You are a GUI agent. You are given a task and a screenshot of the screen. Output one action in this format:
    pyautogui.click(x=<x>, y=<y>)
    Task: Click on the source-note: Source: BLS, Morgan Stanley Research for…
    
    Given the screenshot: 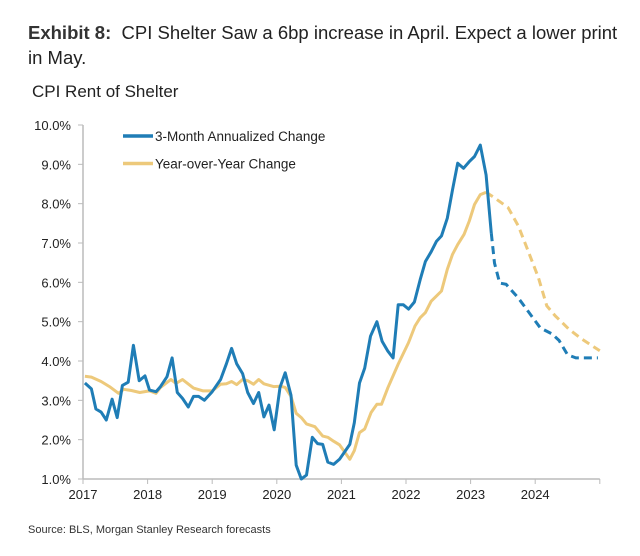 What is the action you would take?
    pyautogui.click(x=149, y=530)
    